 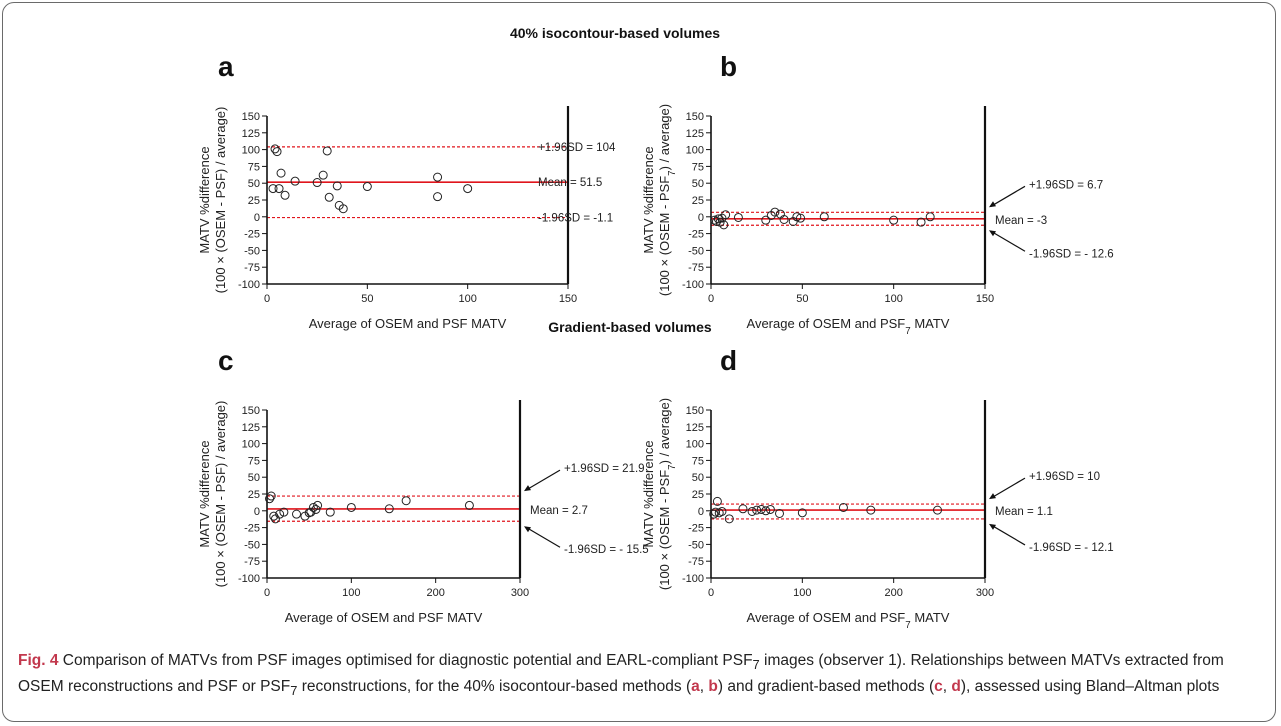 What do you see at coordinates (728, 360) in the screenshot?
I see `panel-letter: d` at bounding box center [728, 360].